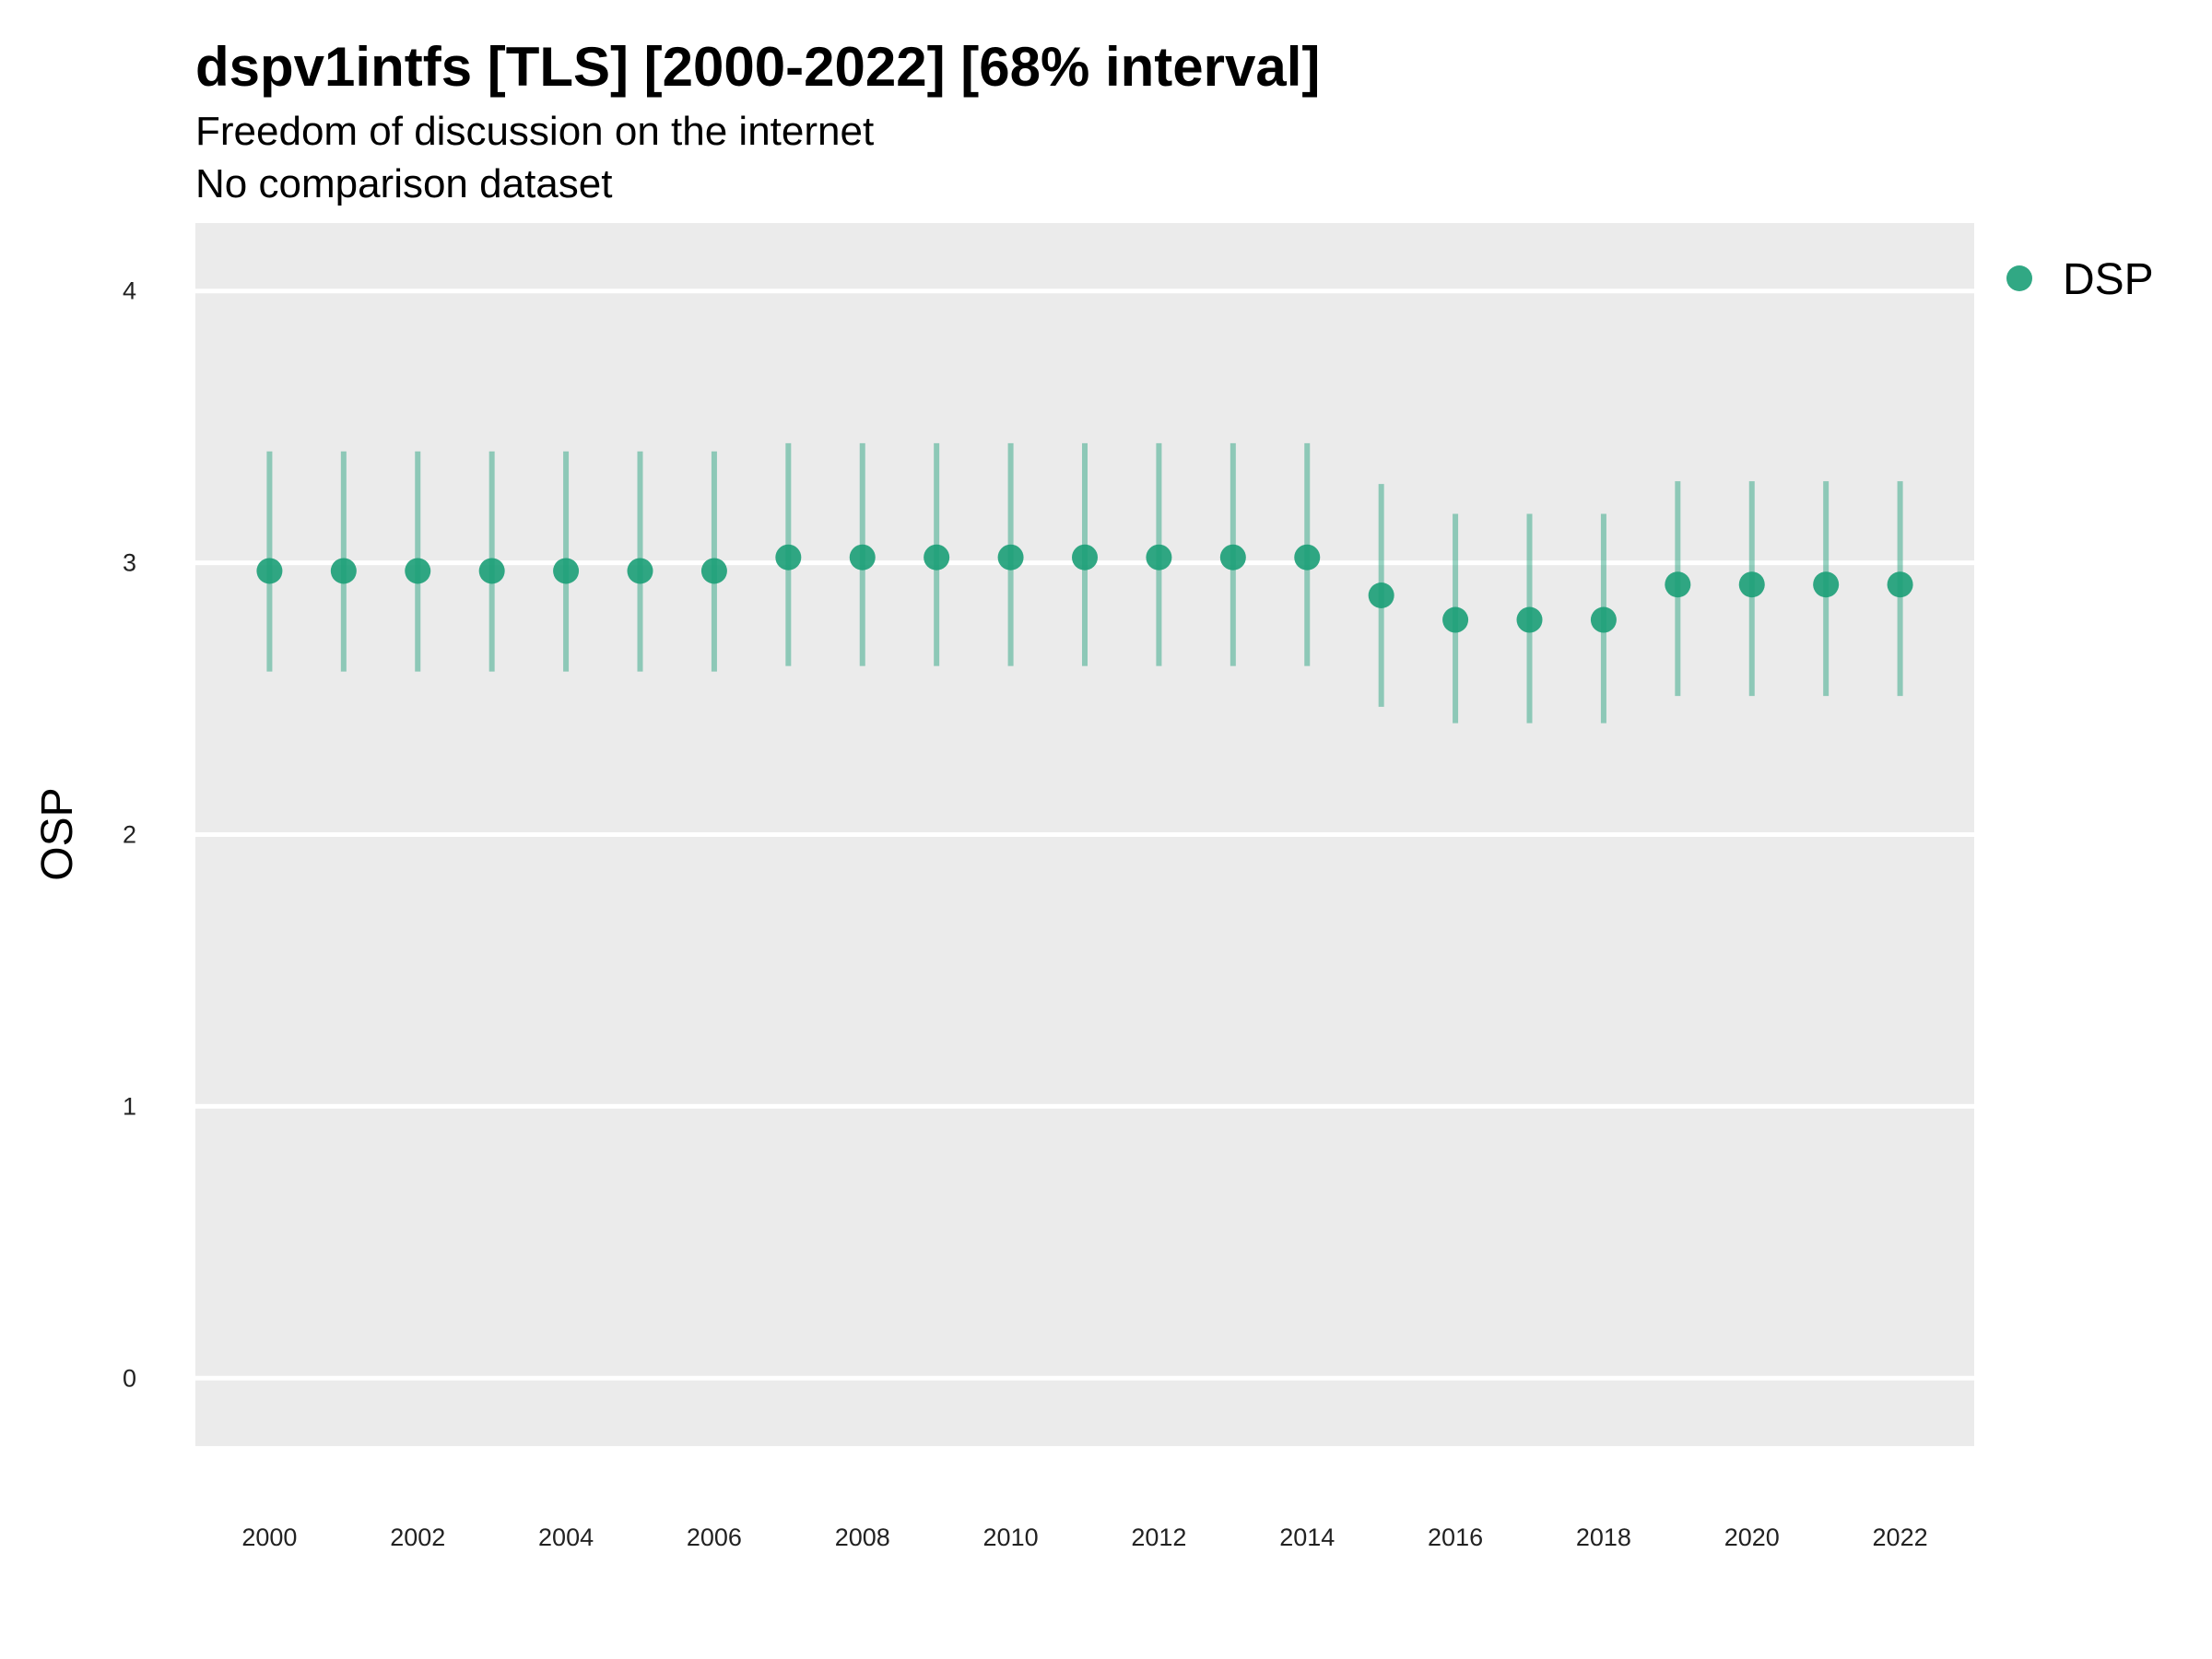 Image resolution: width=2212 pixels, height=1659 pixels. What do you see at coordinates (2108, 279) in the screenshot?
I see `legend-label-dsp: DSP` at bounding box center [2108, 279].